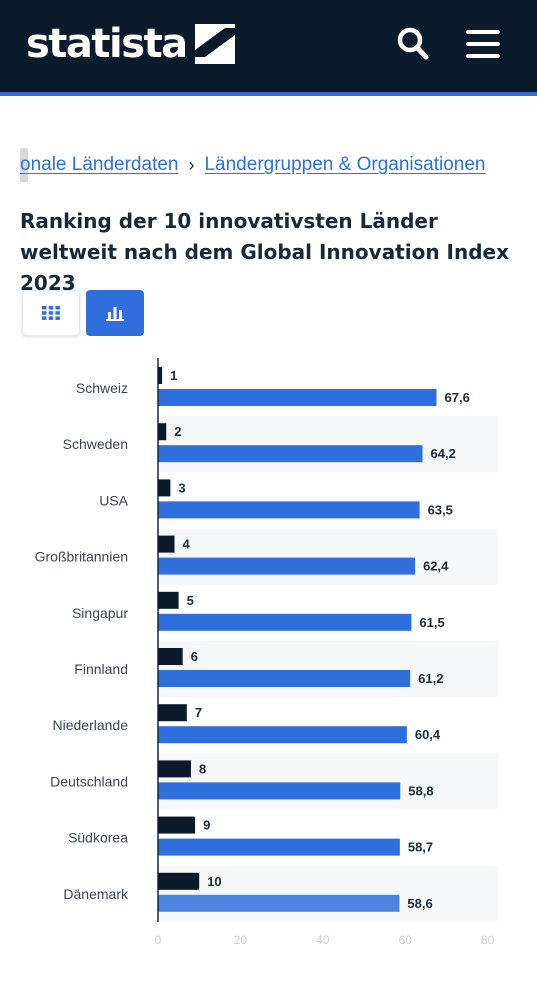 The width and height of the screenshot is (537, 1000). I want to click on value-label: 63,5, so click(440, 509).